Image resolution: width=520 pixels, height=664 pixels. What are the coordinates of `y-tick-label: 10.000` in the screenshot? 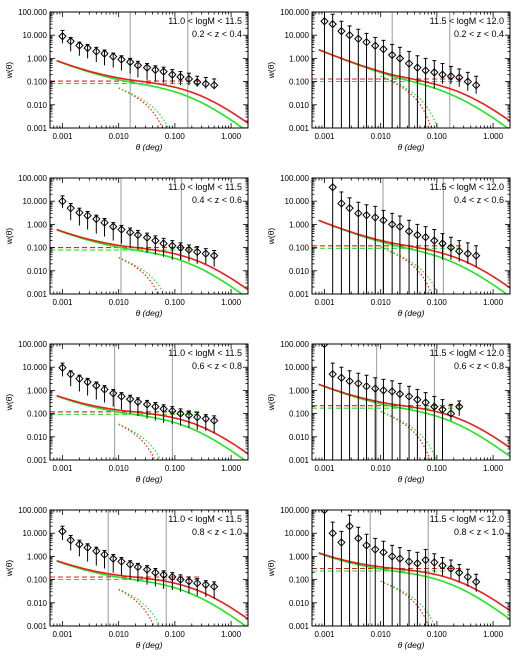 It's located at (35, 367).